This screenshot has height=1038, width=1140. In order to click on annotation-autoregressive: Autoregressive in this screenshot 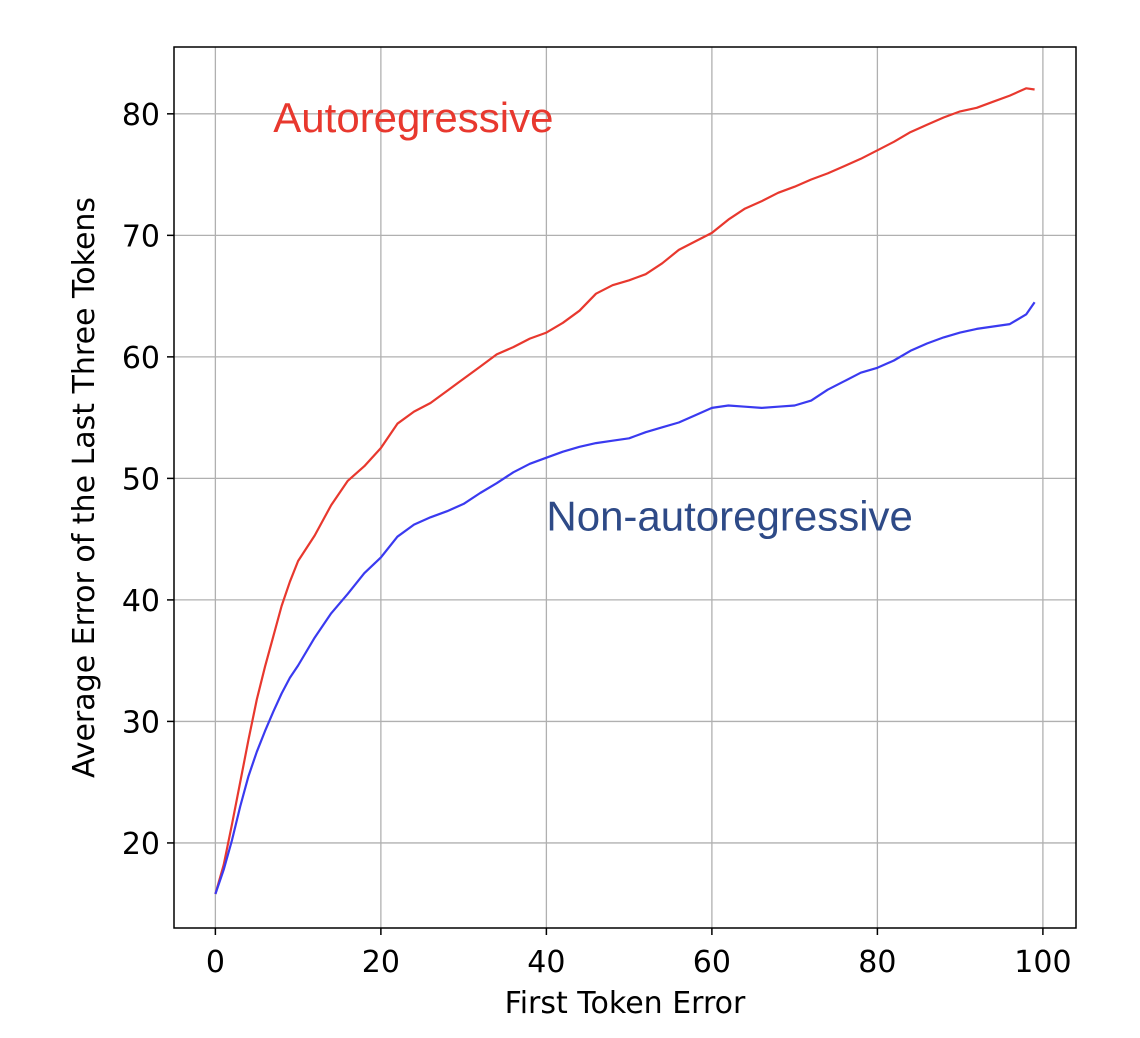, I will do `click(413, 117)`.